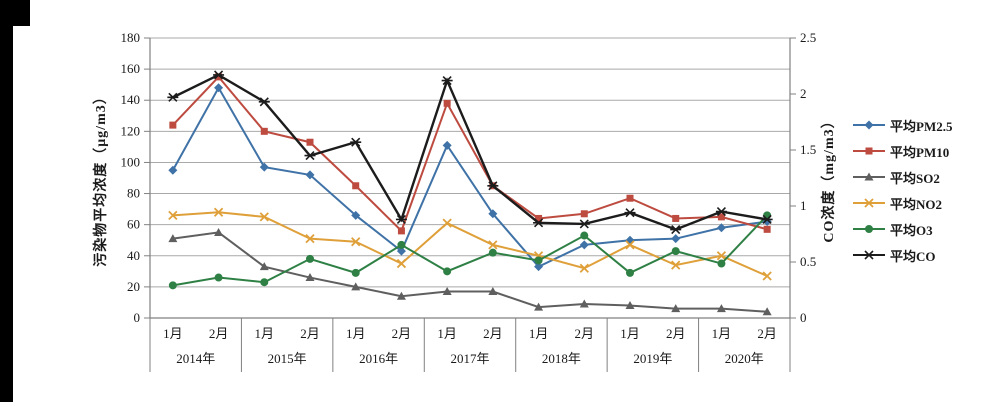 The height and width of the screenshot is (402, 996). What do you see at coordinates (133, 224) in the screenshot?
I see `axis-tick-label: 60` at bounding box center [133, 224].